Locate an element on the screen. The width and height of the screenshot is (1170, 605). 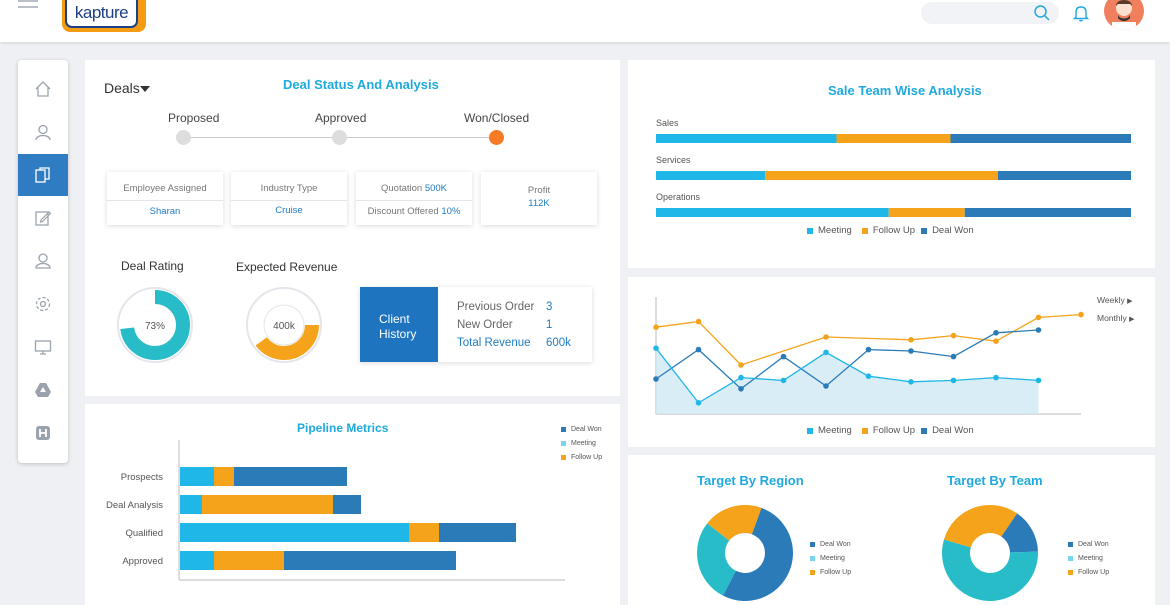
nav-drive is located at coordinates (43, 390).